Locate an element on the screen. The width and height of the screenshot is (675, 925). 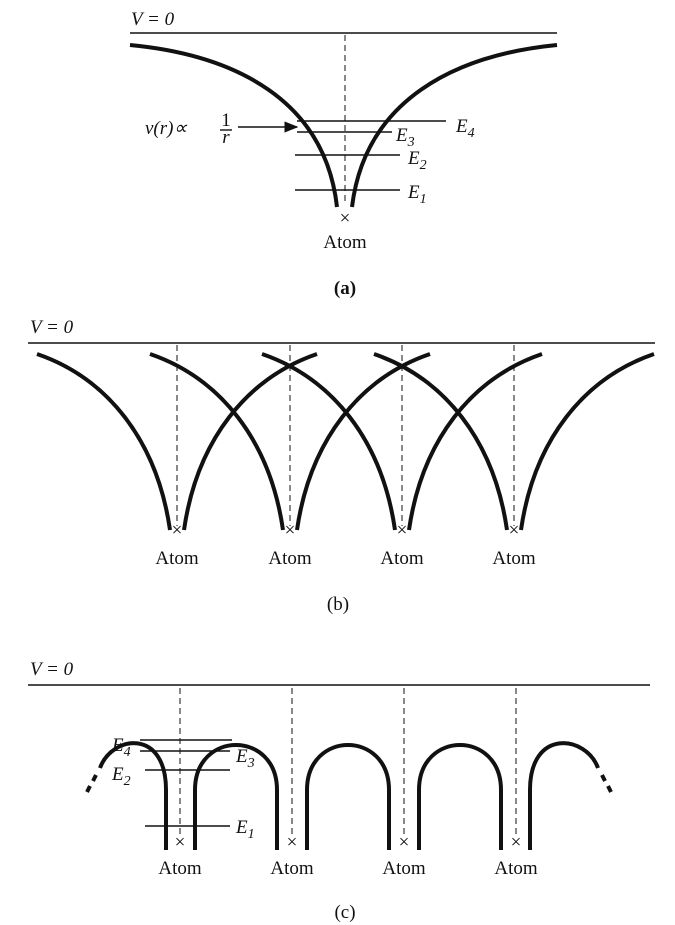
fraction-numerator: 1 is located at coordinates (226, 120).